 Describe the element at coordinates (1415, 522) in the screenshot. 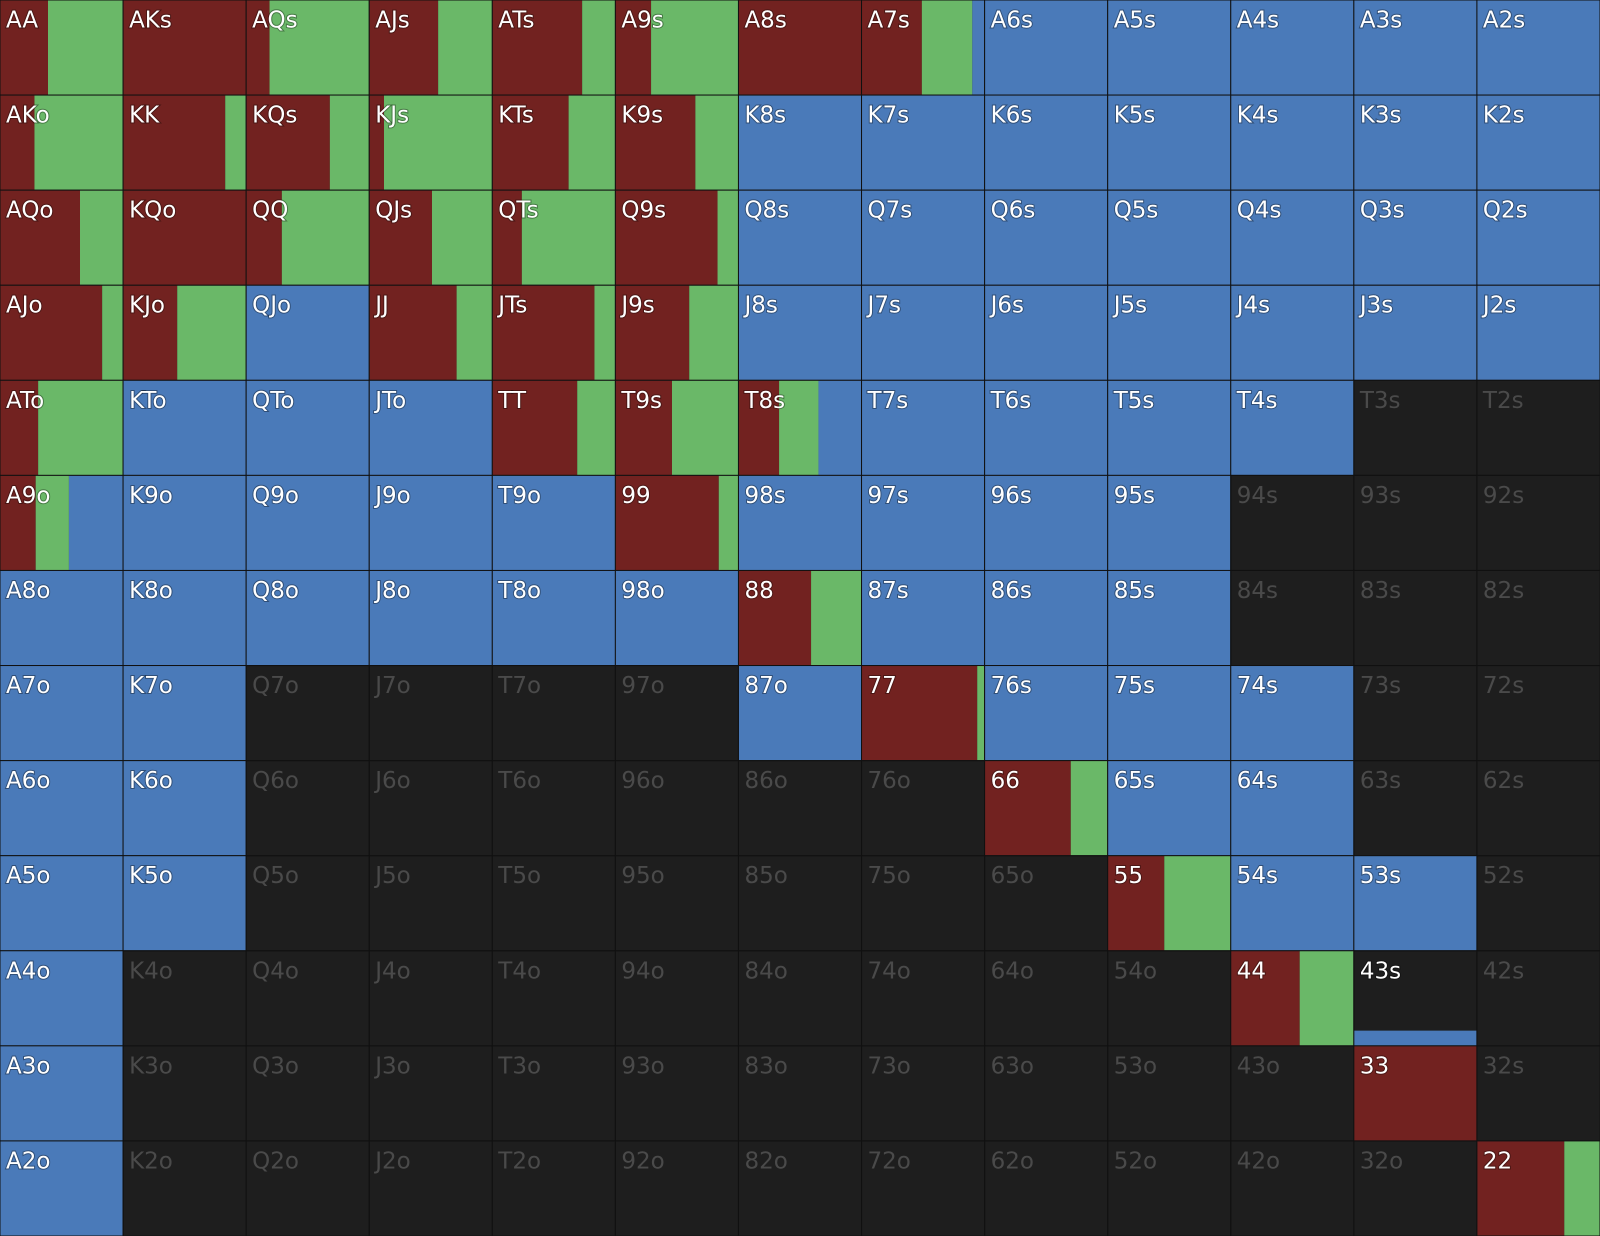

I see `hand-cell: 93s` at that location.